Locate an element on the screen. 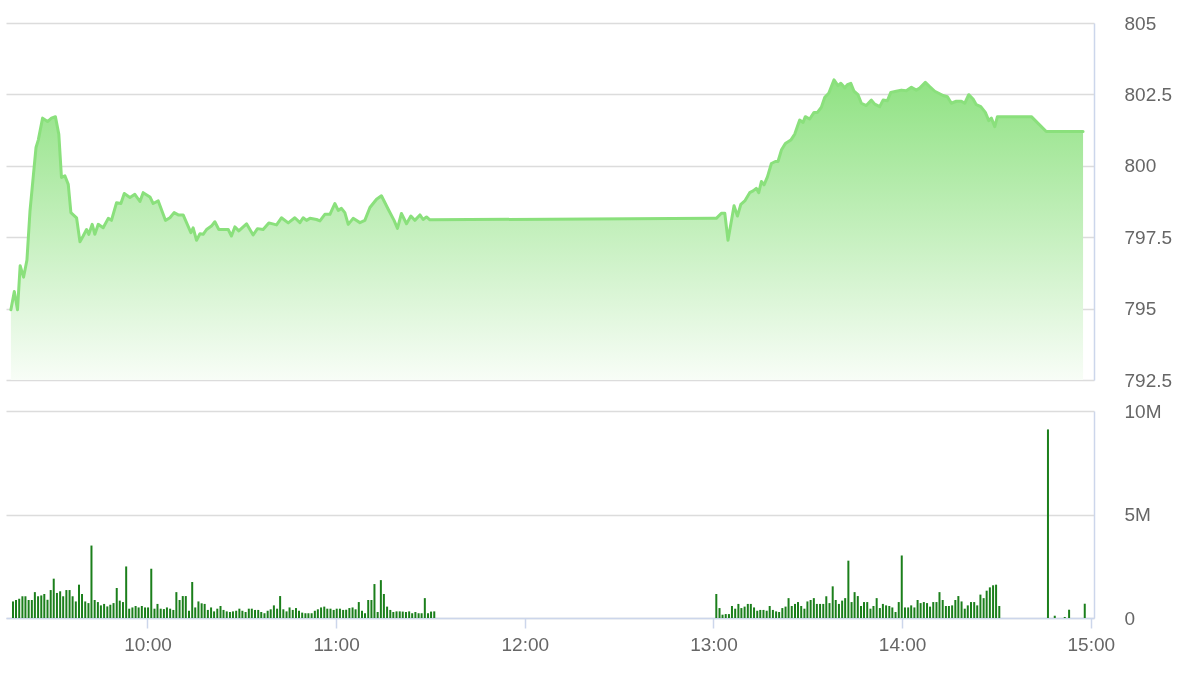 This screenshot has height=675, width=1200. x-tick-label: 11:00 is located at coordinates (336, 644).